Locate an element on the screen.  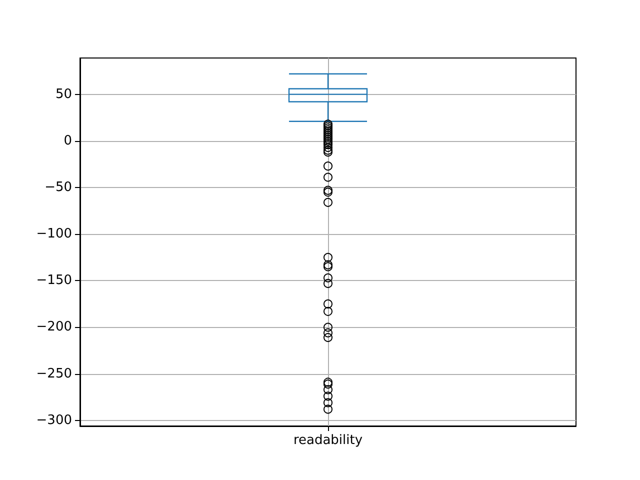
x-tick-label: readability is located at coordinates (328, 440).